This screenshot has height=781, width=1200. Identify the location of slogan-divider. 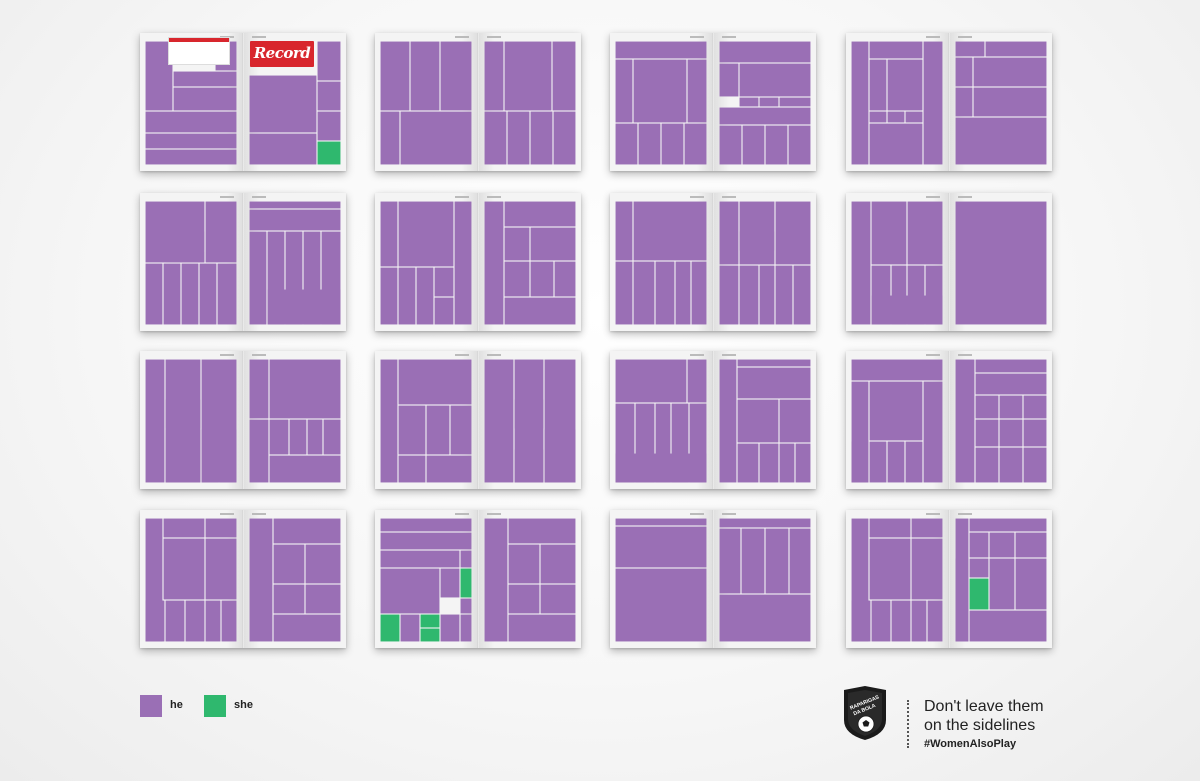
(908, 724).